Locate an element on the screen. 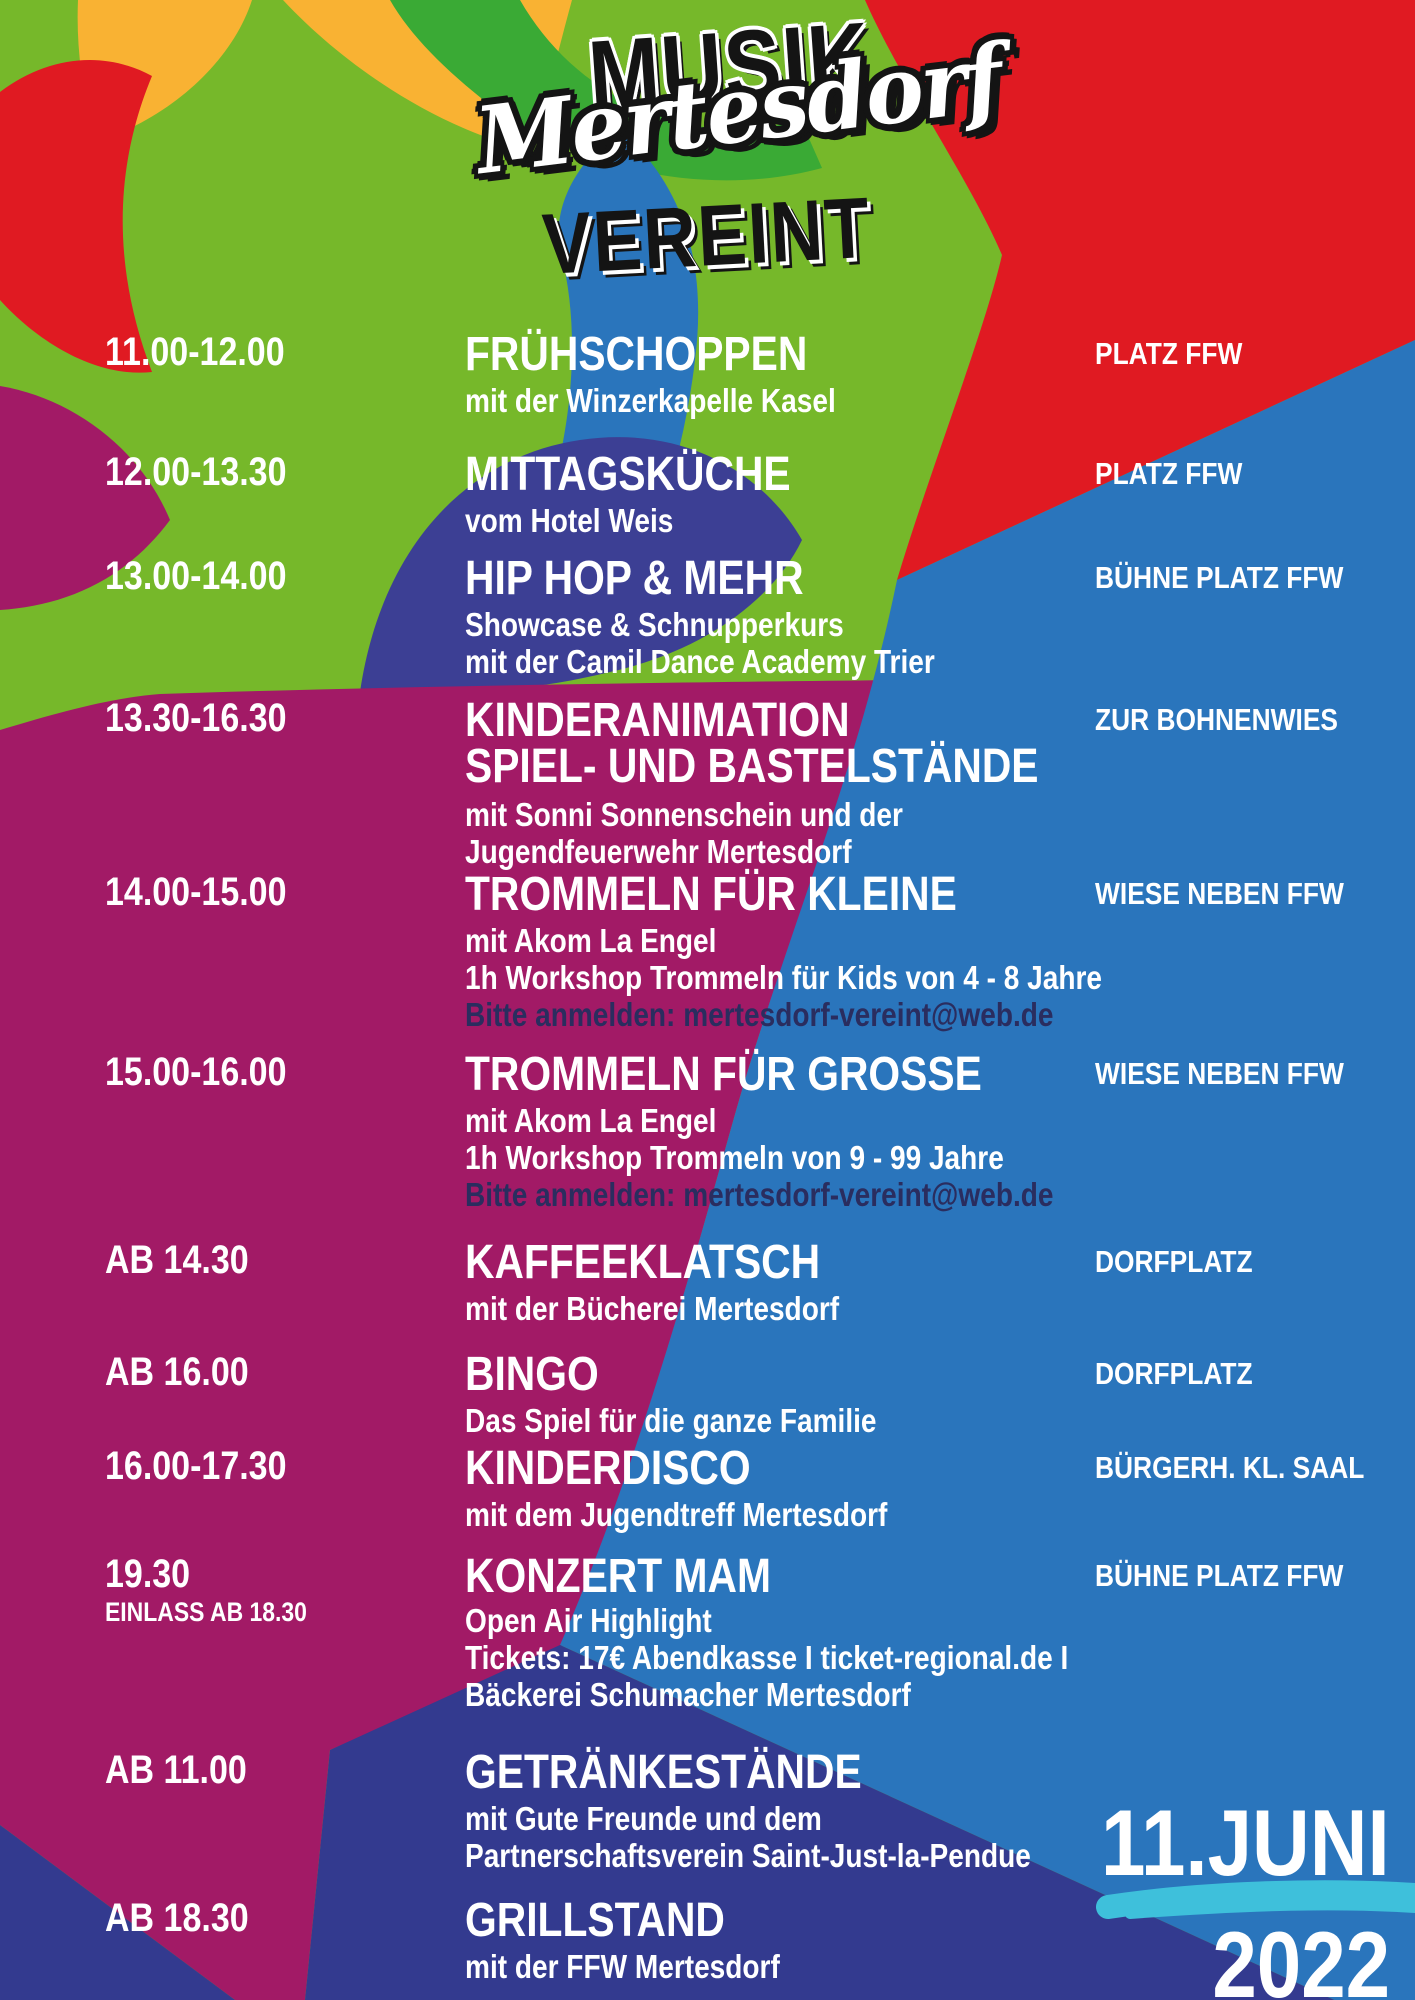 The image size is (1415, 2000). event-desc: Bäckerei Schumacher Mertesdorf is located at coordinates (688, 1694).